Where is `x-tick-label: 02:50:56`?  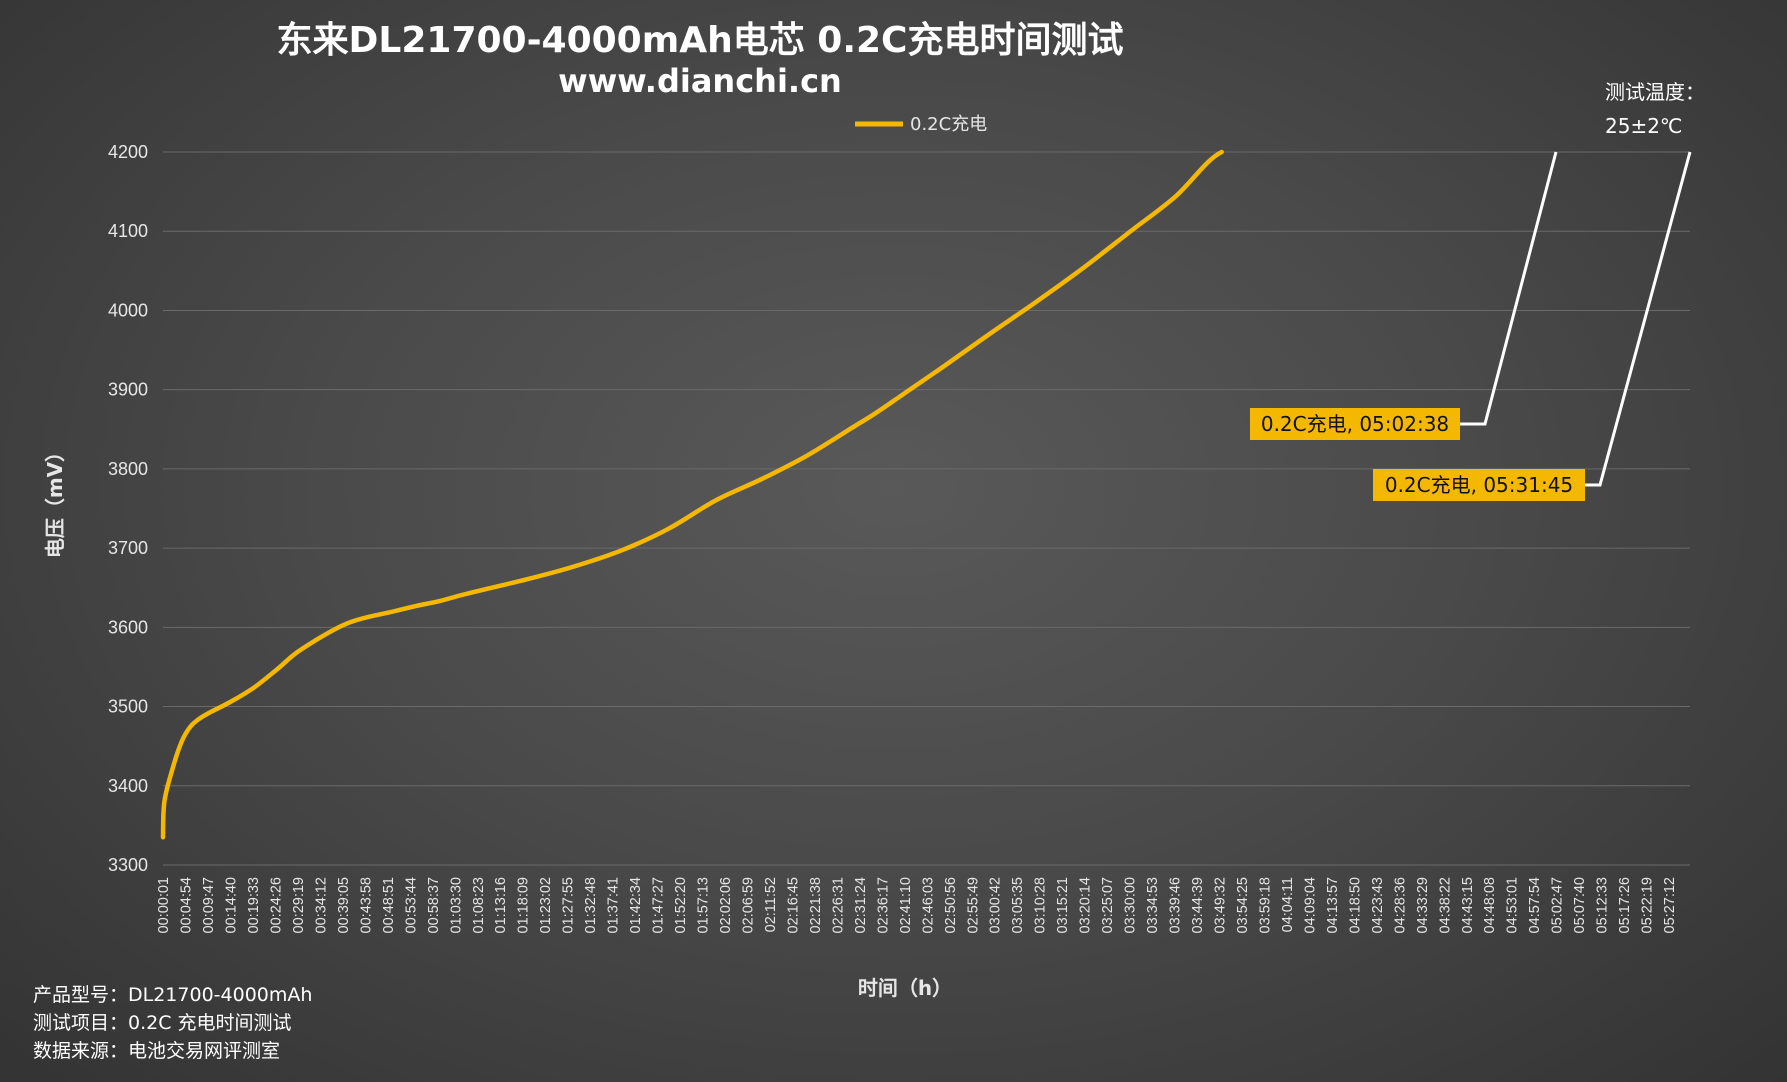 x-tick-label: 02:50:56 is located at coordinates (951, 905).